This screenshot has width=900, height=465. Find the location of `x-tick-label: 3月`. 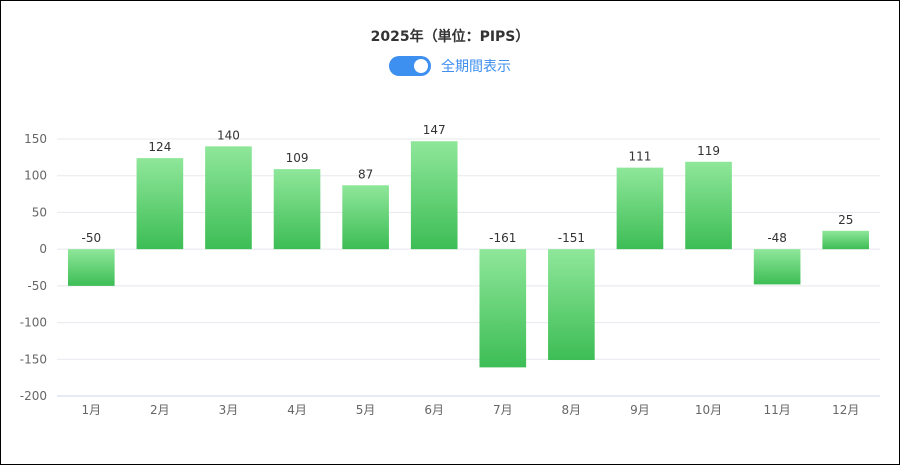

x-tick-label: 3月 is located at coordinates (229, 410).